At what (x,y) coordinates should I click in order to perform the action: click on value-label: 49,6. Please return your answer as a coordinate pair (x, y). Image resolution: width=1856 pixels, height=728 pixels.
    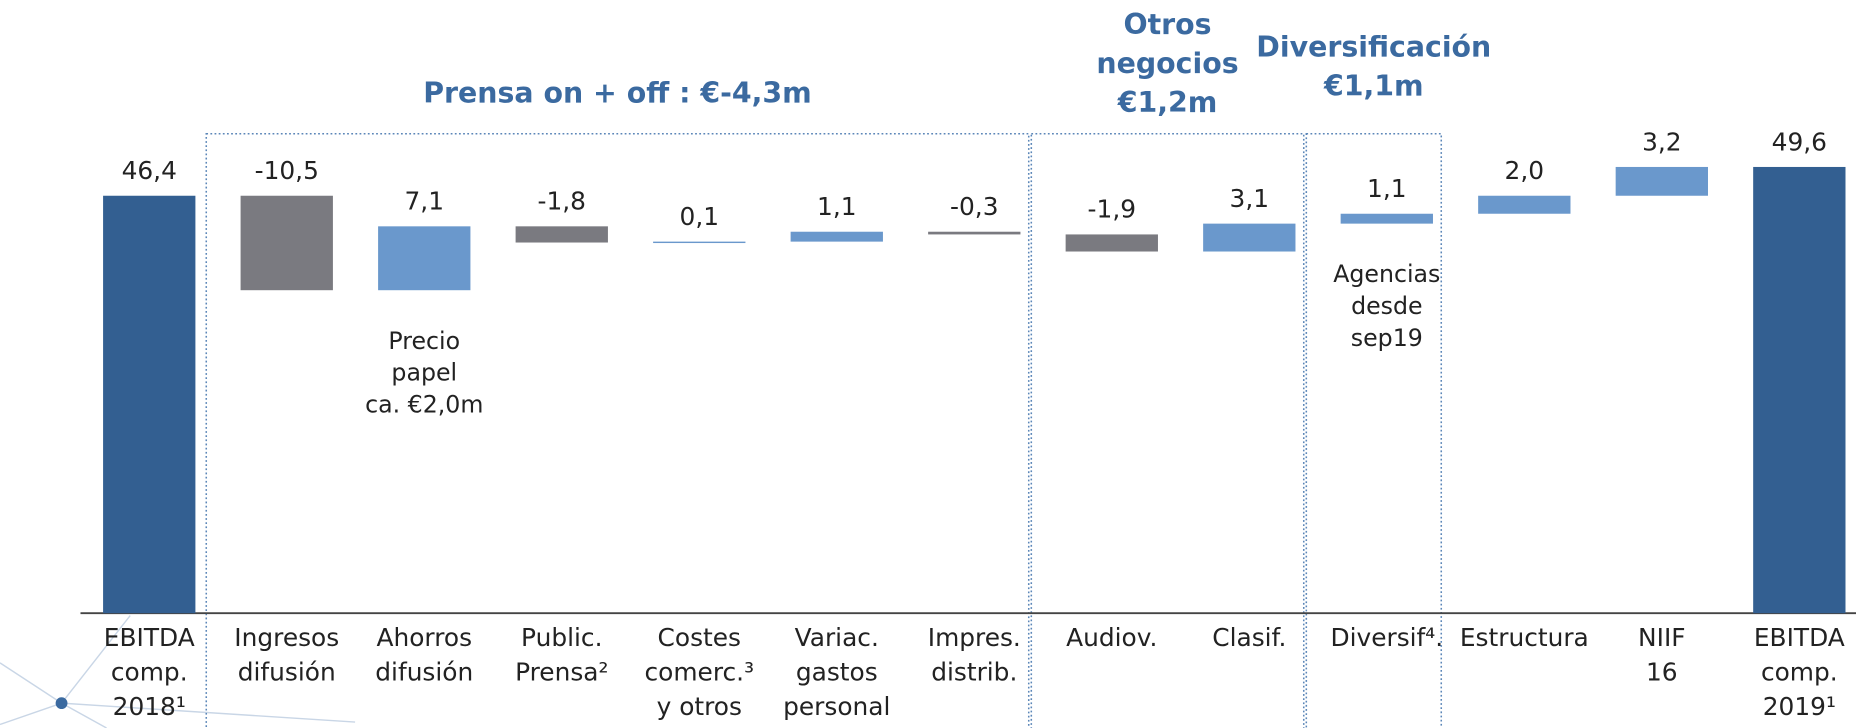
    Looking at the image, I should click on (1799, 141).